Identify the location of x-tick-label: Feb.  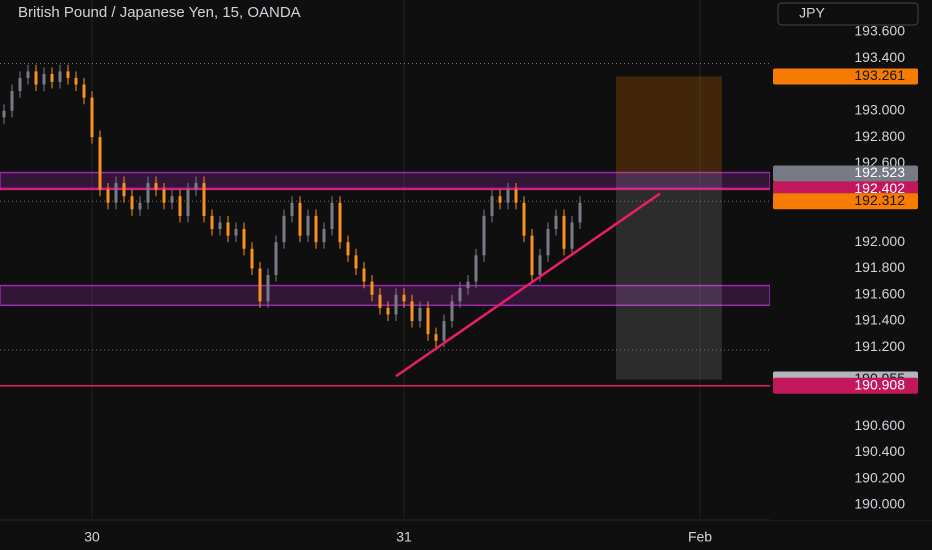
(700, 537).